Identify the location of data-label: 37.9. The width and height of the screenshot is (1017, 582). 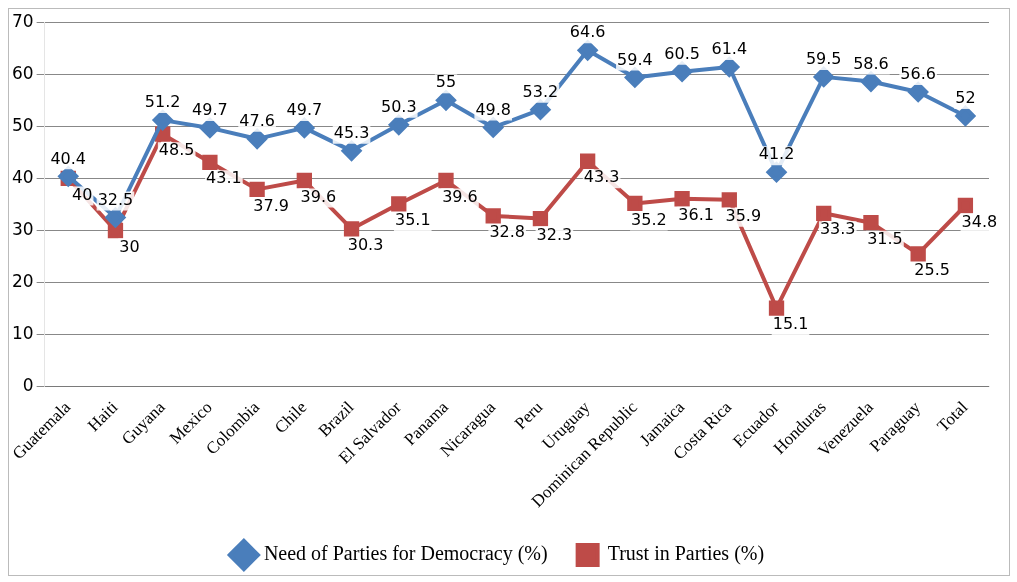
(271, 205).